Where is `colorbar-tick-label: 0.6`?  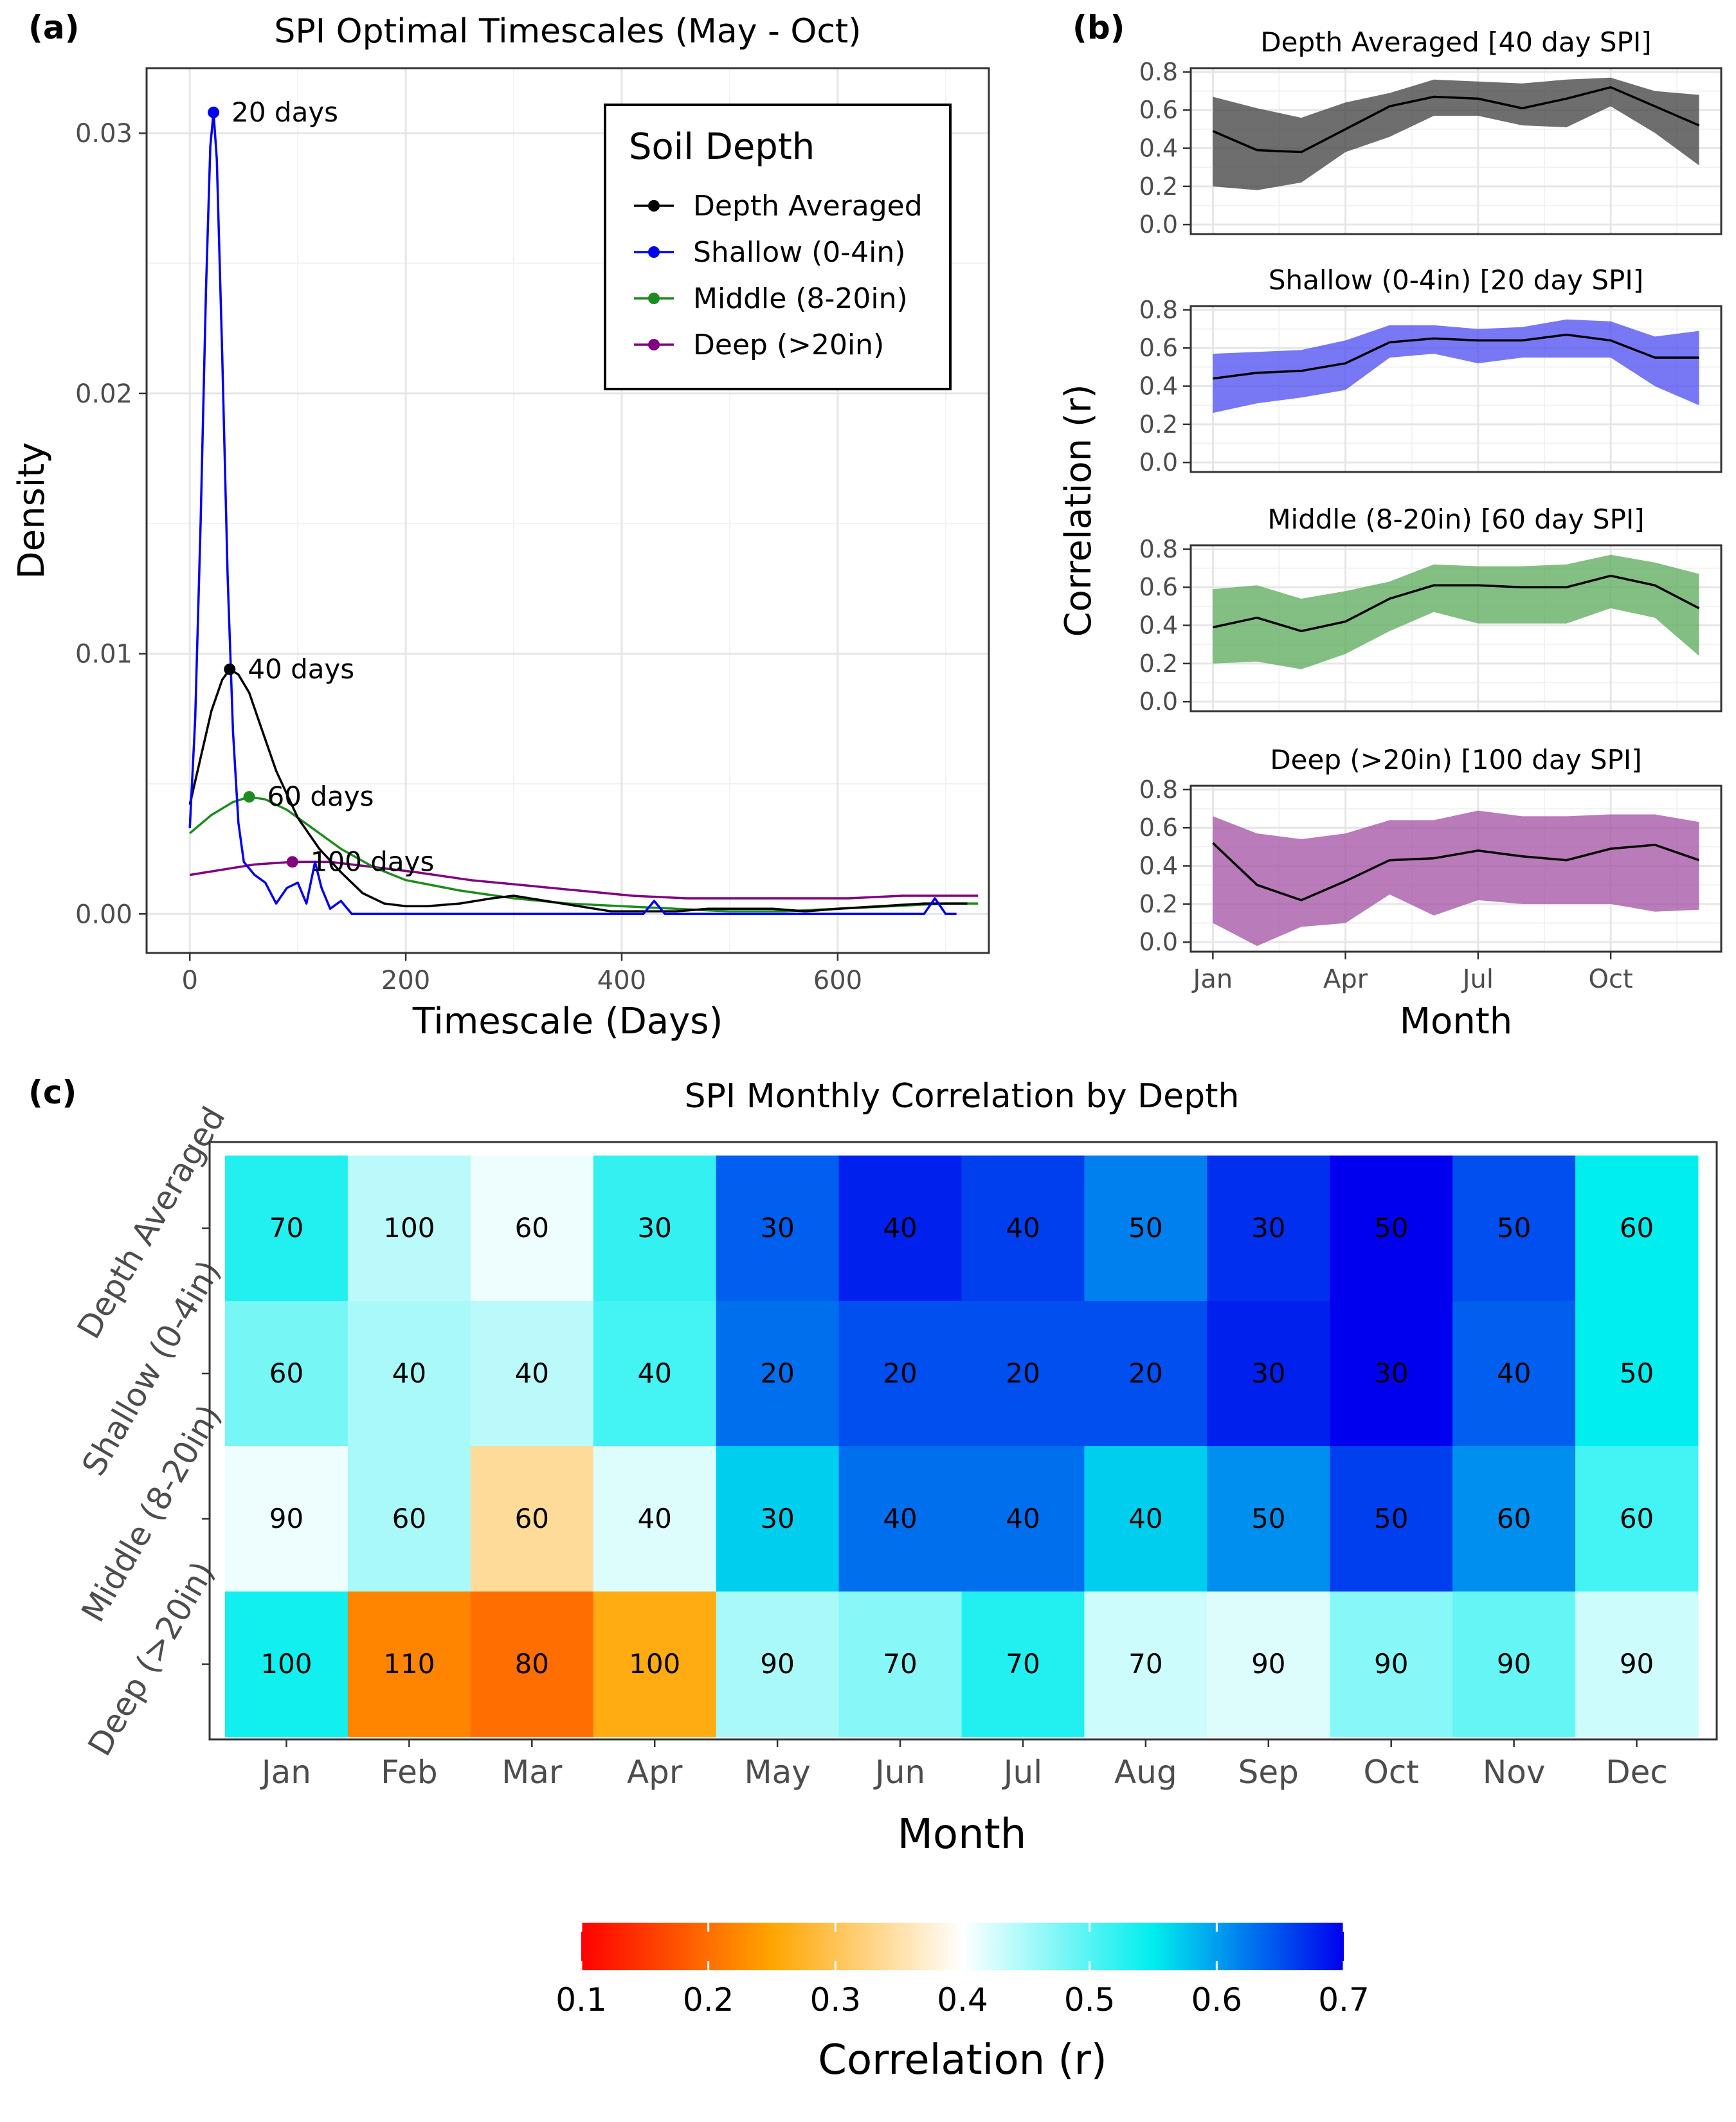
colorbar-tick-label: 0.6 is located at coordinates (1217, 1999).